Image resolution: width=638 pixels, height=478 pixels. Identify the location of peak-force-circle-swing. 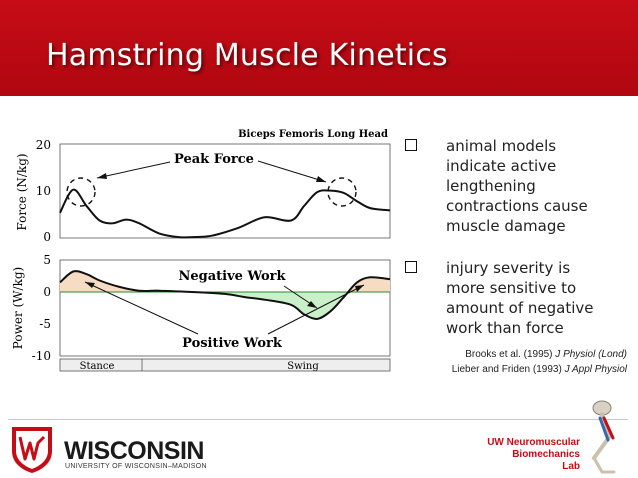
(342, 192).